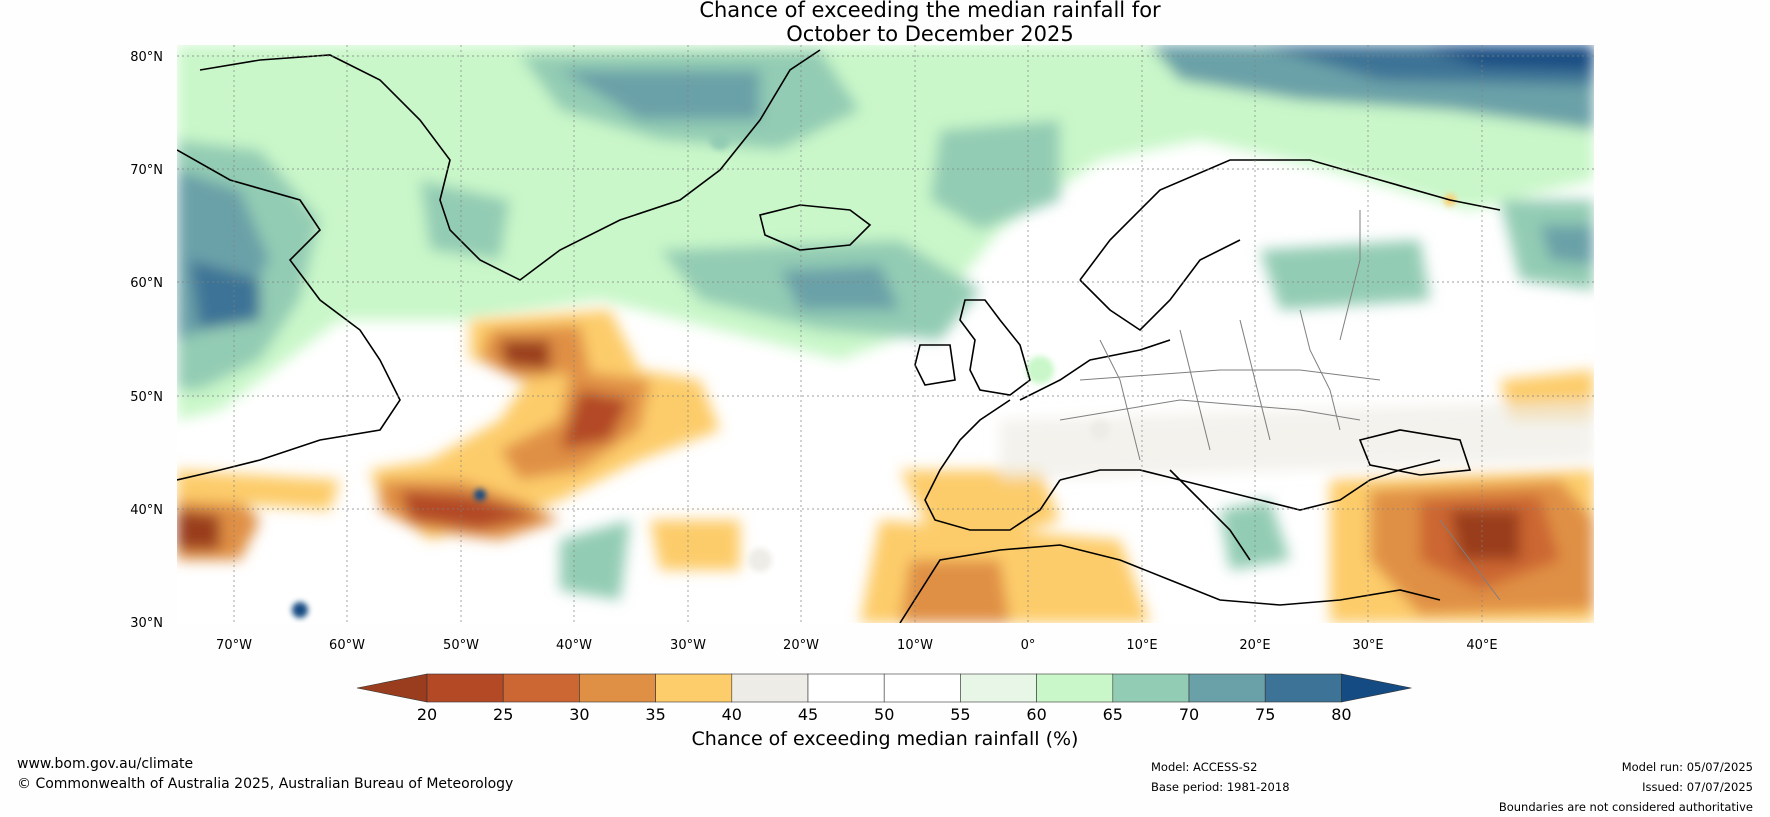  What do you see at coordinates (808, 714) in the screenshot?
I see `colorbar-tick-label: 45` at bounding box center [808, 714].